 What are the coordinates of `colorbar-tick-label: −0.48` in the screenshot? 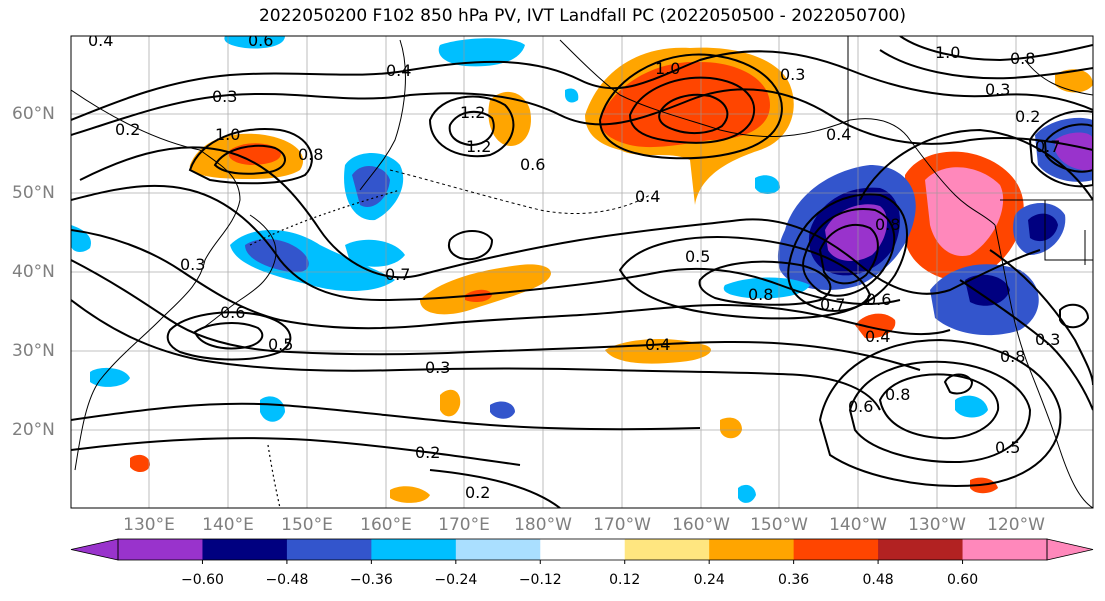 It's located at (287, 580).